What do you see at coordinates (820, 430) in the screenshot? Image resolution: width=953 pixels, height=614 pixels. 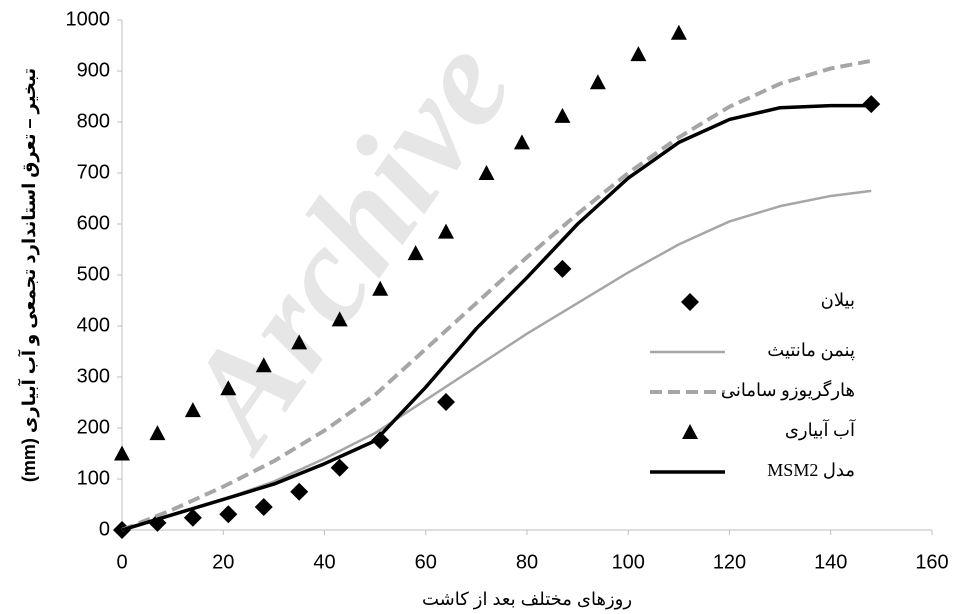 I see `legend-label: آب آبیاری` at bounding box center [820, 430].